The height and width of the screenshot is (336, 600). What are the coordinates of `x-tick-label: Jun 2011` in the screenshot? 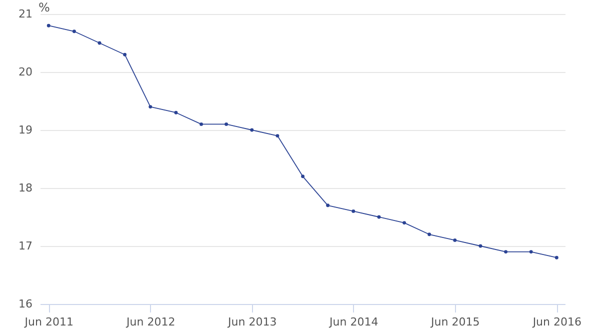 It's located at (49, 322).